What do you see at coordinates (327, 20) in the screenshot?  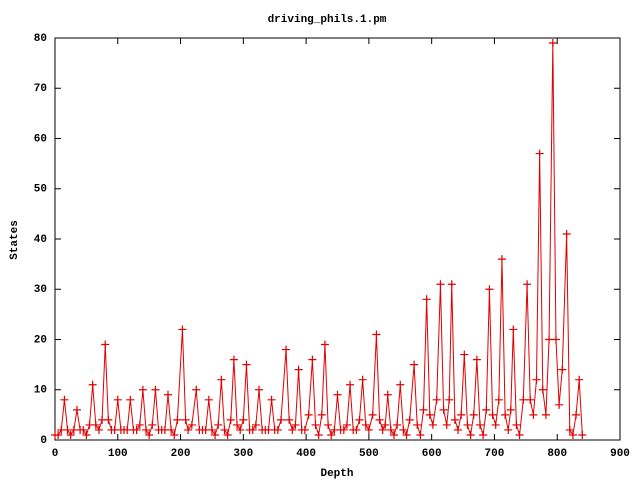 I see `chart-title: driving_phils.1.pm` at bounding box center [327, 20].